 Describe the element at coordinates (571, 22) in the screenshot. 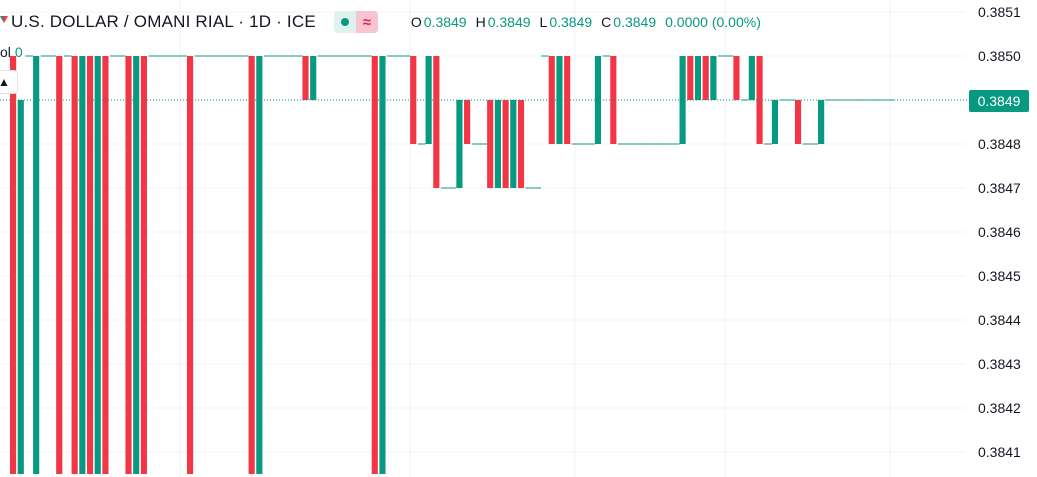

I see `low-value: 0.3849` at that location.